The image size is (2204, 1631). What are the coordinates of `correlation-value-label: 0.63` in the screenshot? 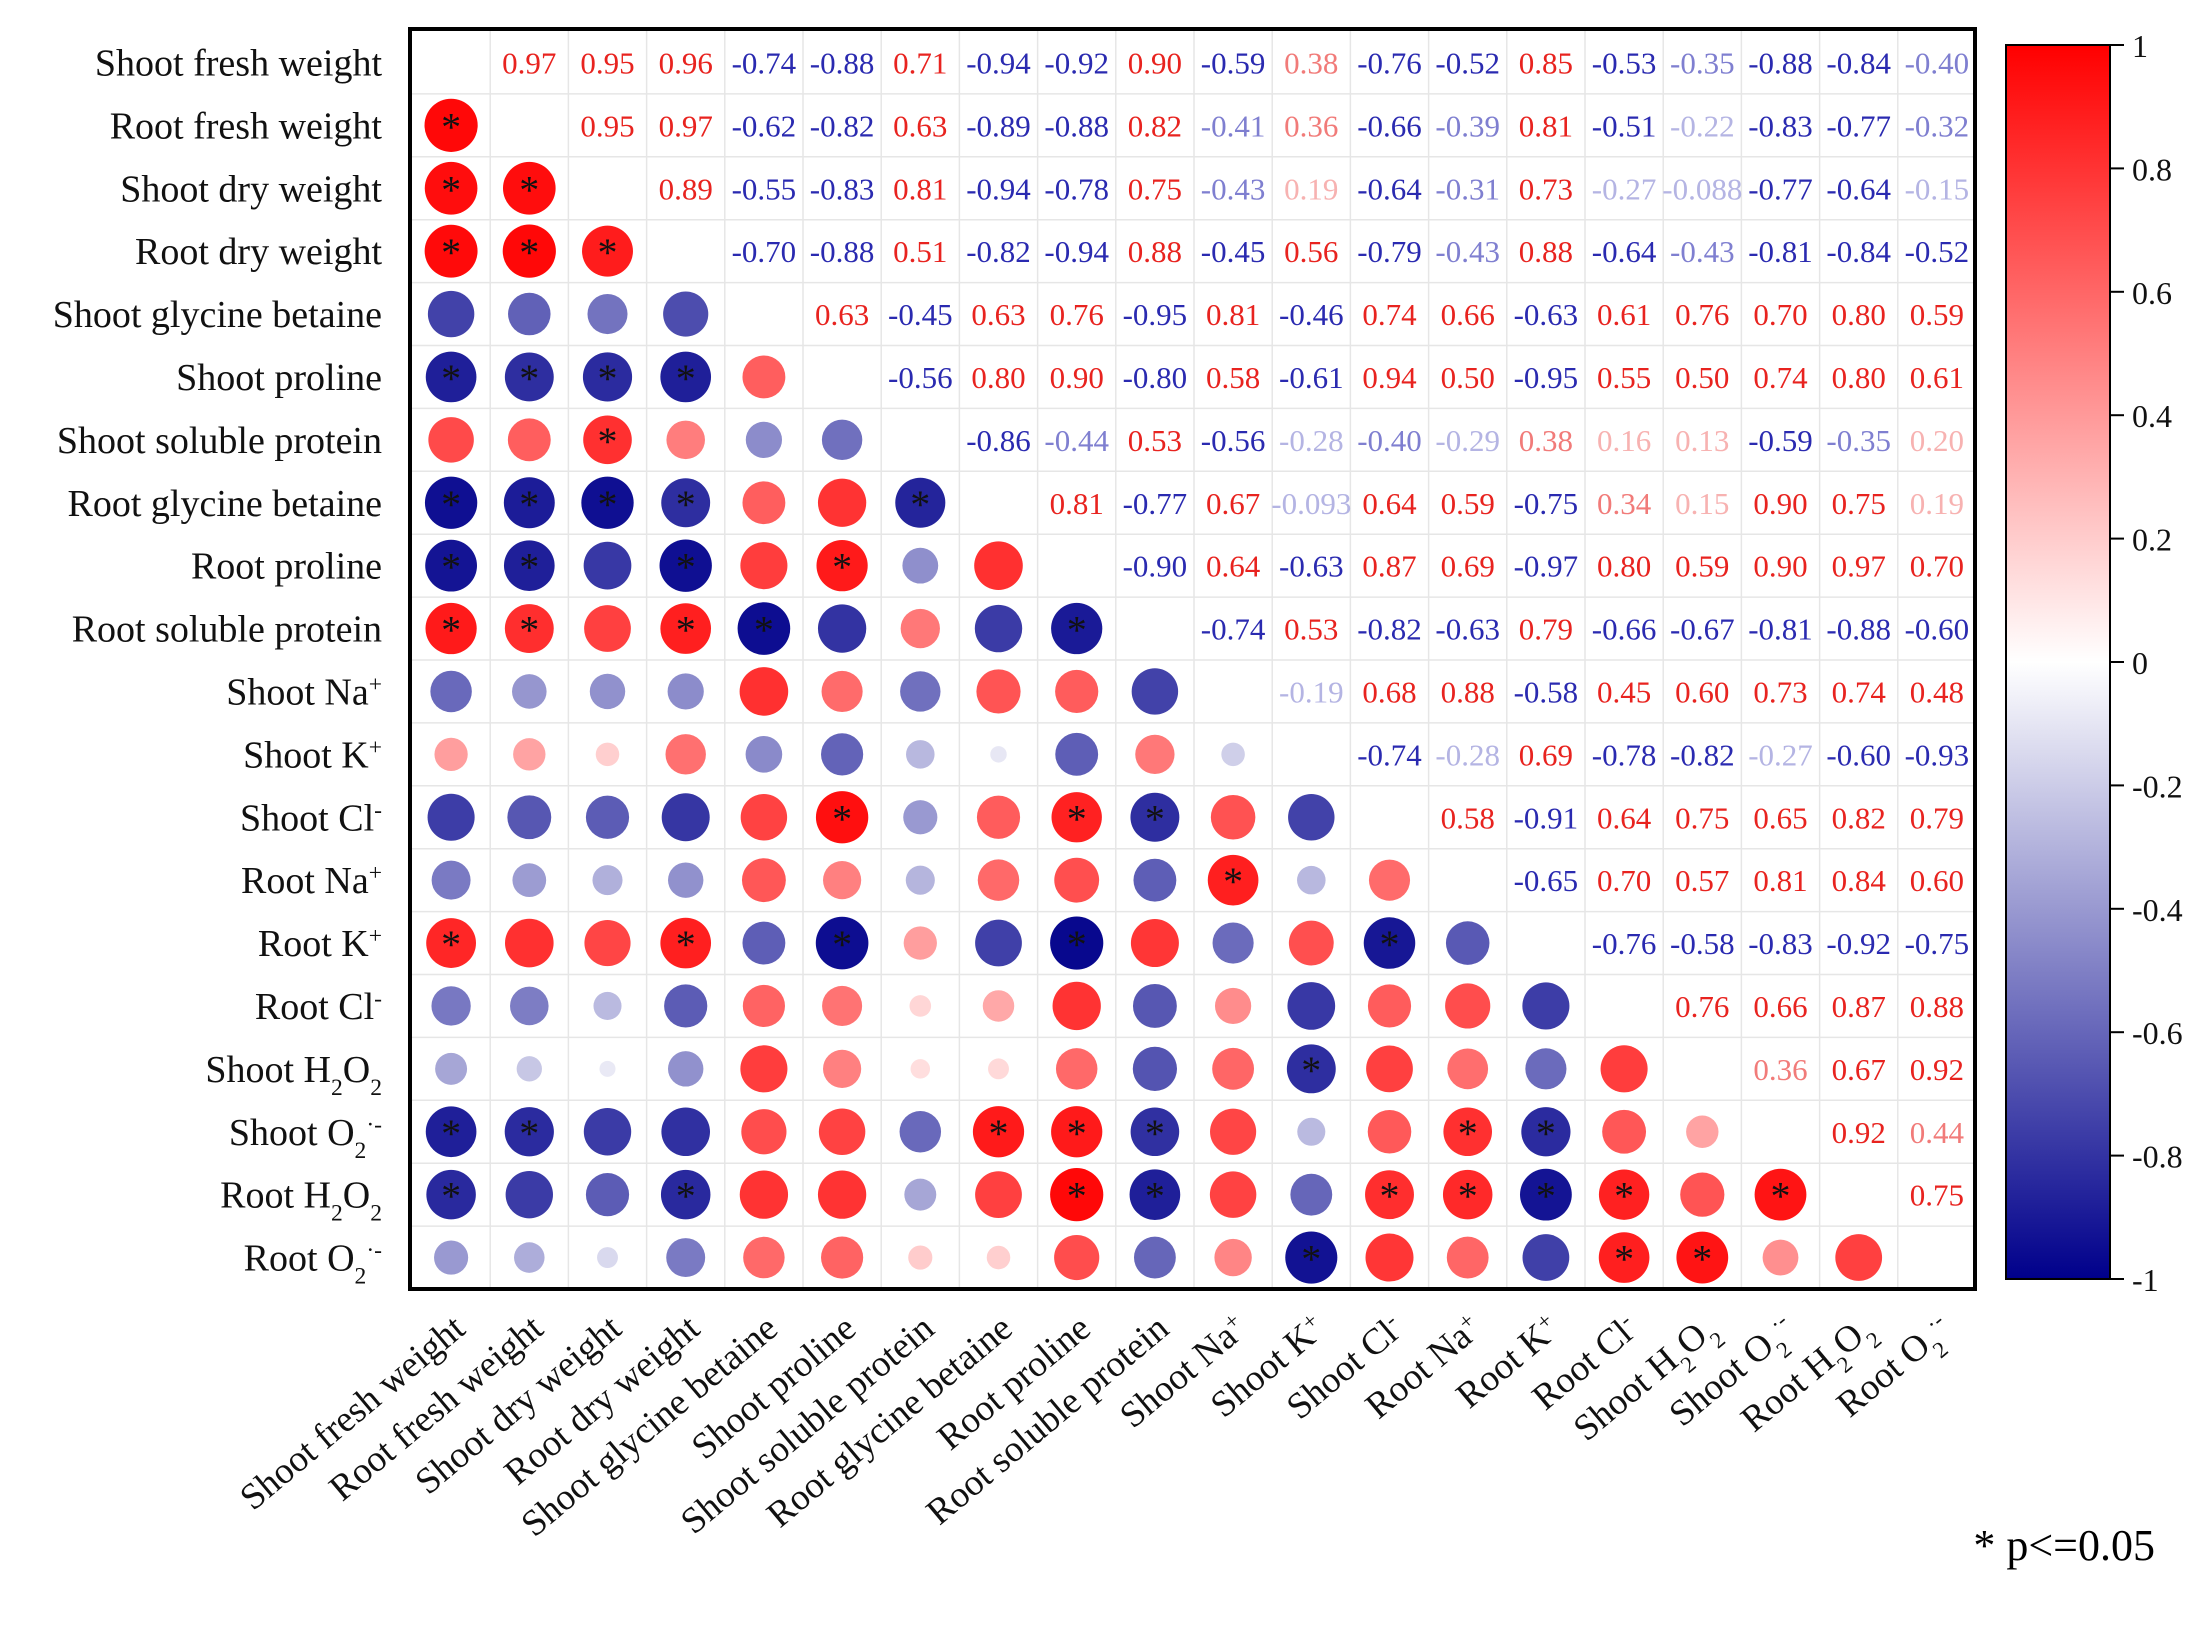 It's located at (920, 125).